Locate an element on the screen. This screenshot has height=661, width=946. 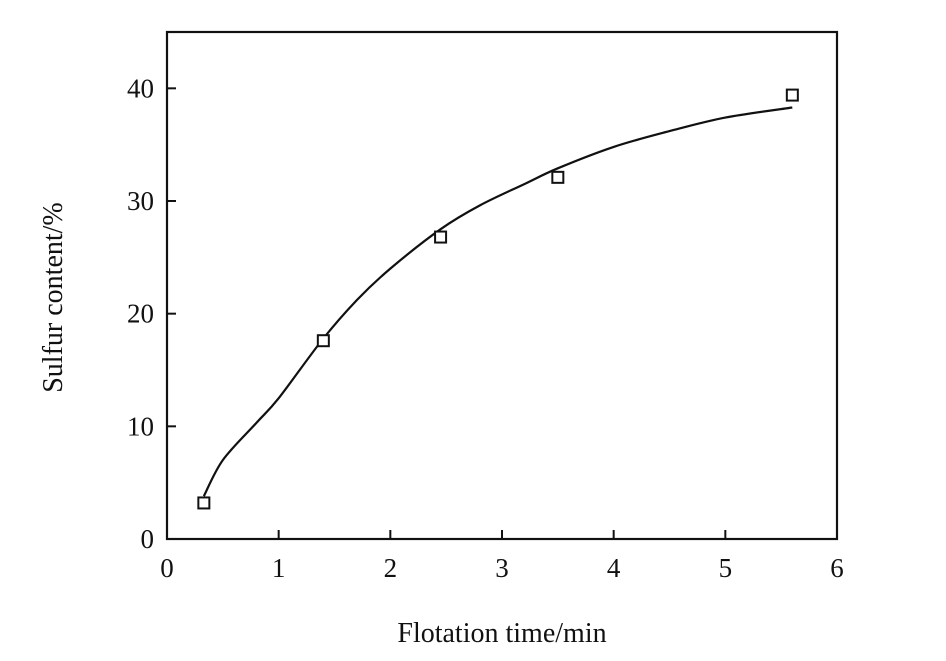
y-tick-label: 0 is located at coordinates (148, 539).